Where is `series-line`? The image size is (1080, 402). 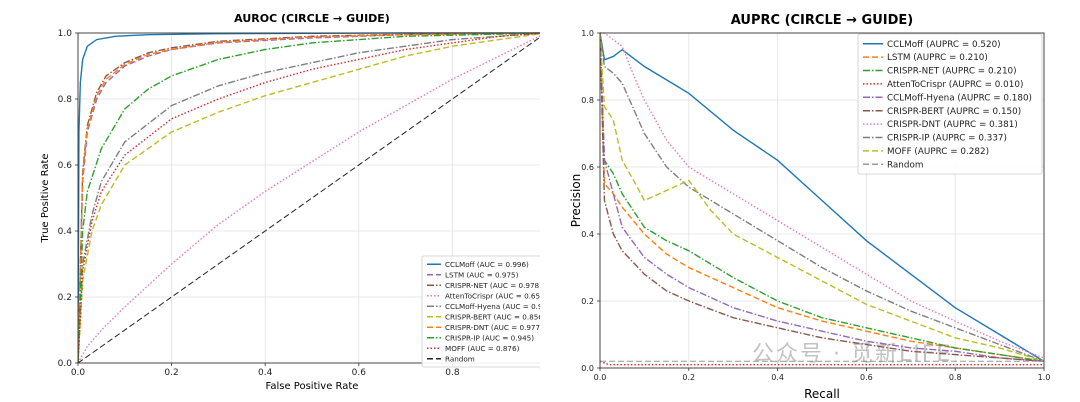
series-line is located at coordinates (822, 363).